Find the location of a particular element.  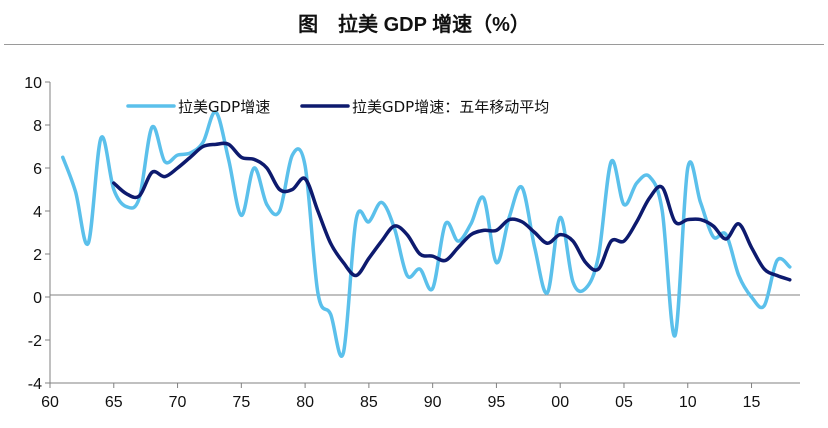

y-tick-label: 4 is located at coordinates (37, 212).